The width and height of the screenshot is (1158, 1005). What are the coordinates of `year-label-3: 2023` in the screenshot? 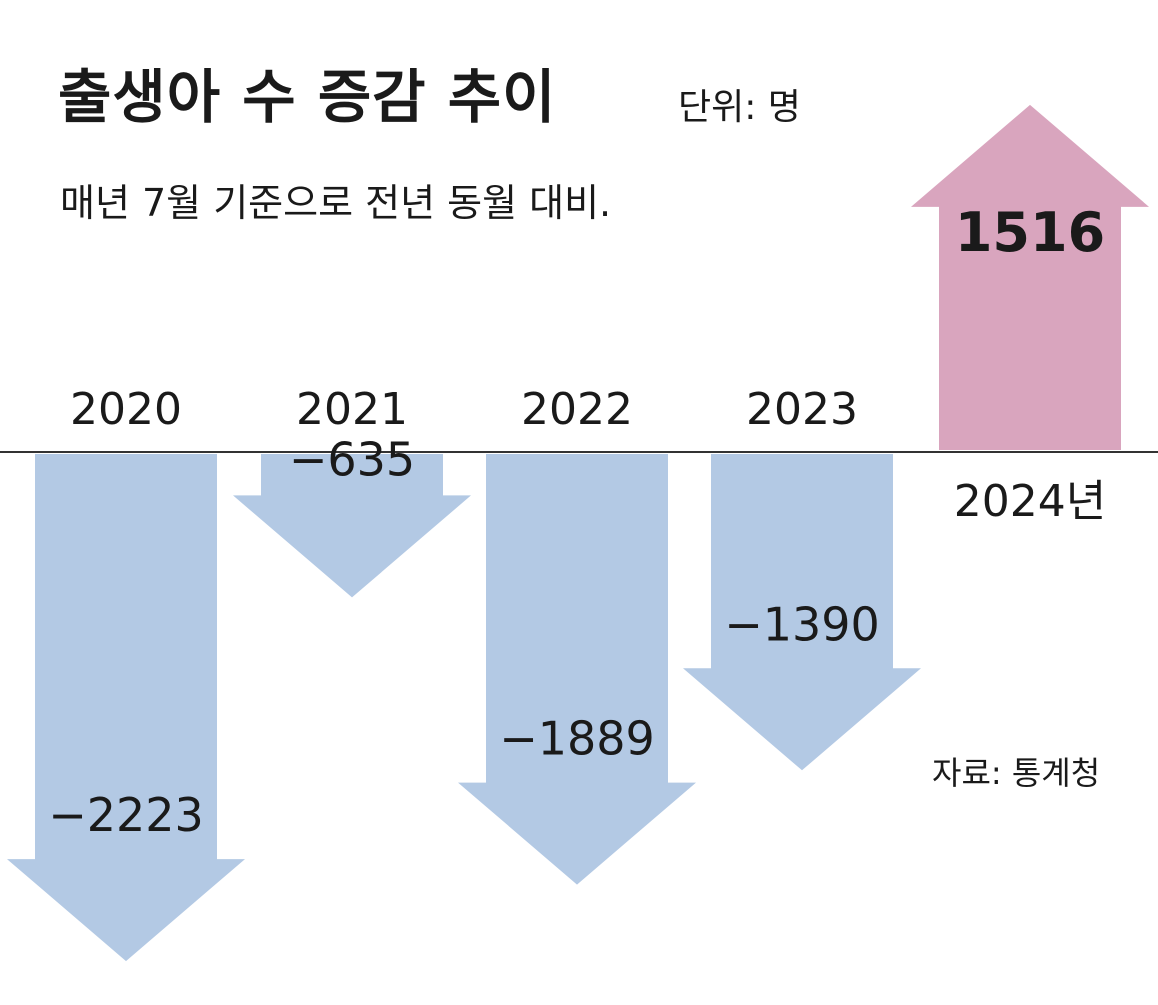 It's located at (802, 409).